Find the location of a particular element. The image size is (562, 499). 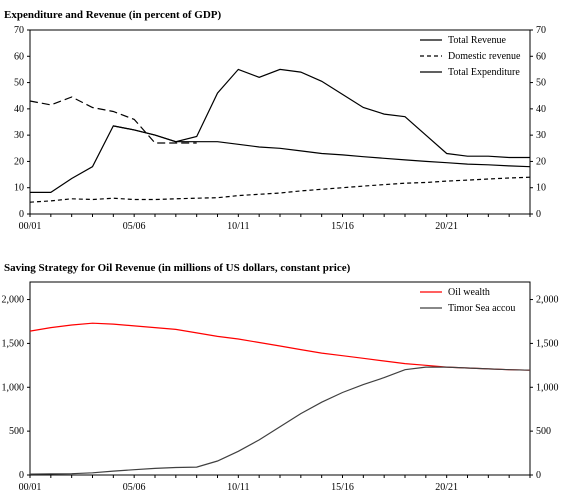

legend-label: Oil wealth is located at coordinates (469, 292).